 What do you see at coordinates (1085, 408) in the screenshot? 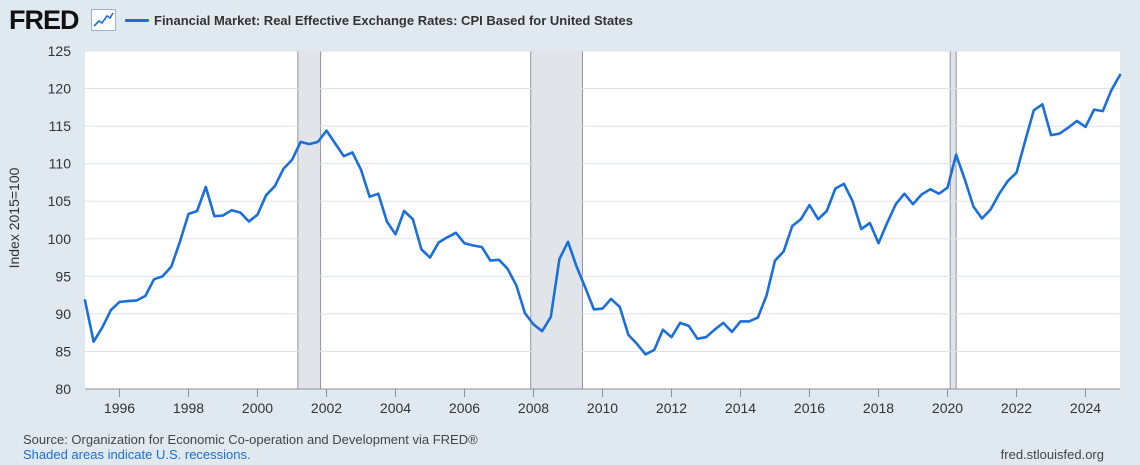
I see `x-tick-label: 2024` at bounding box center [1085, 408].